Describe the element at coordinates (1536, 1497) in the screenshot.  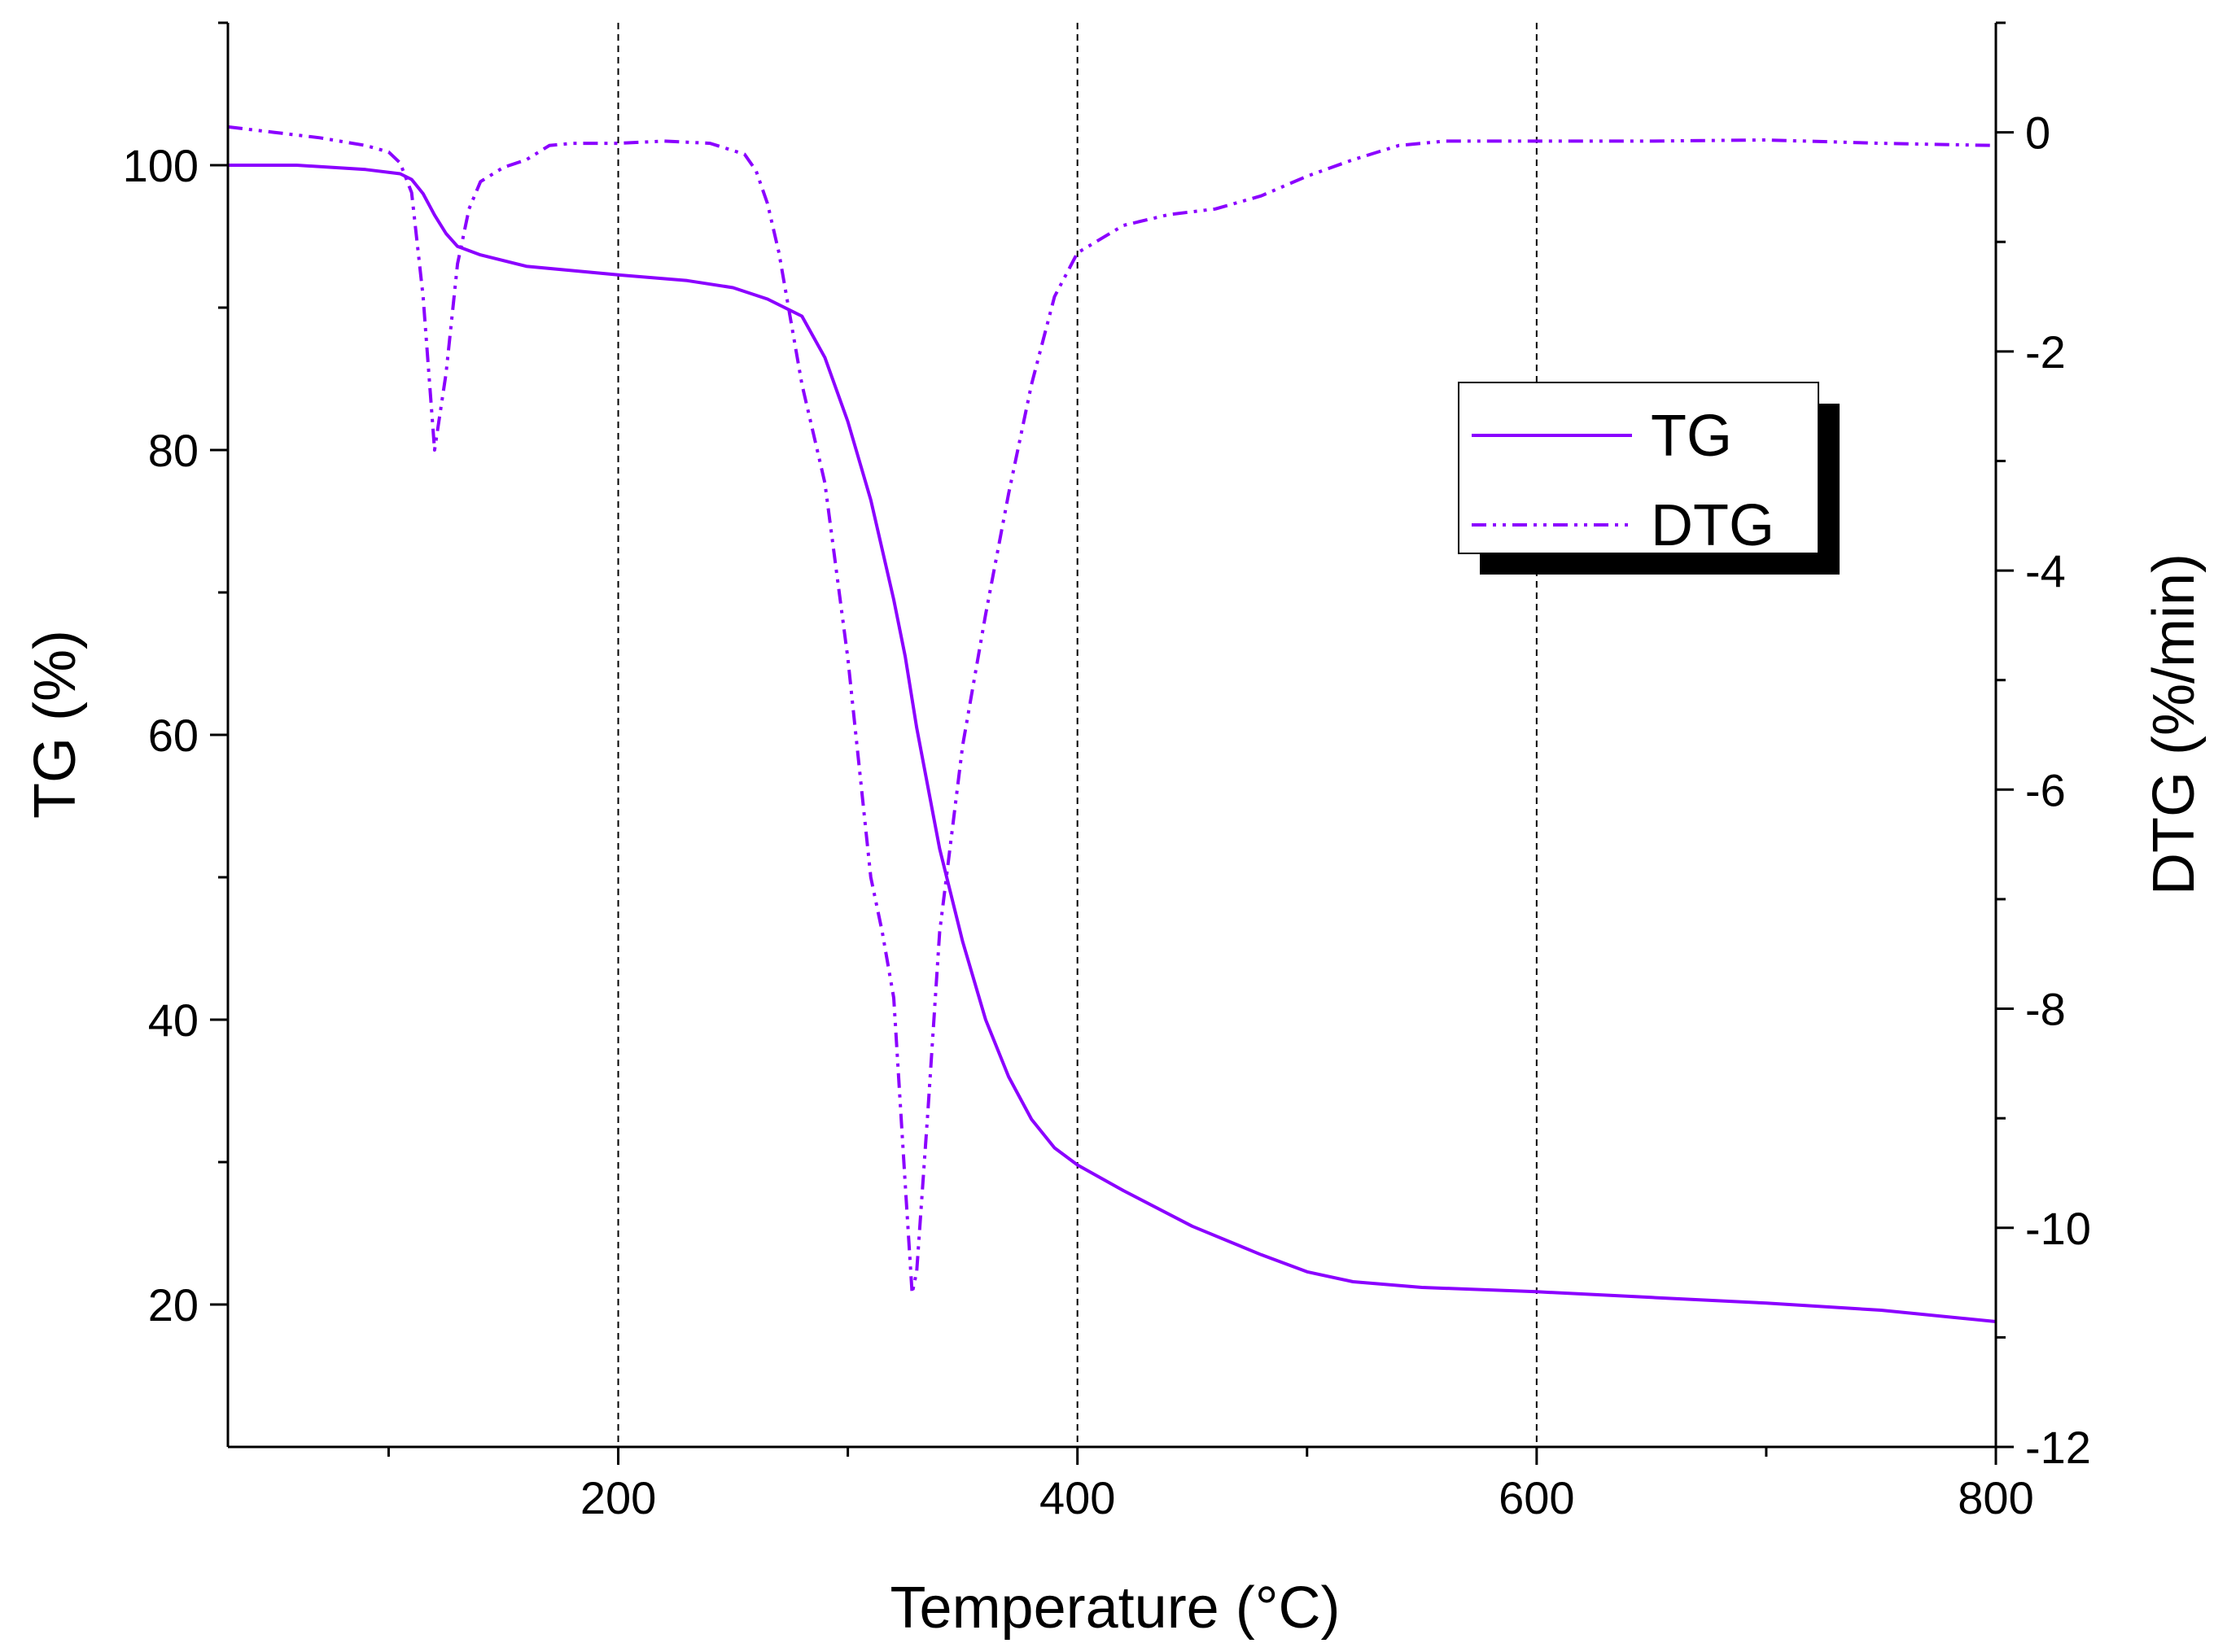
I see `x-tick-label: 600` at that location.